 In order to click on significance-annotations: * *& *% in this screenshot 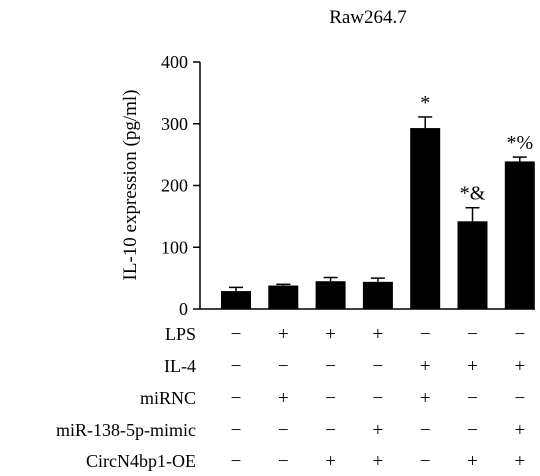, I will do `click(476, 148)`.